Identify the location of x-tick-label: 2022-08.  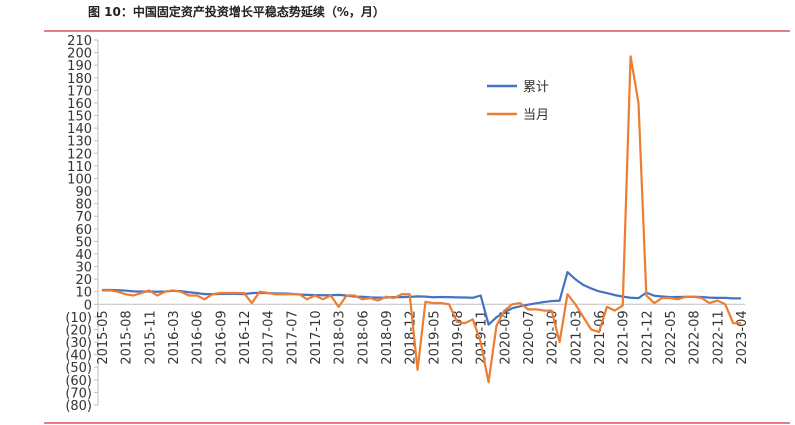
(695, 337).